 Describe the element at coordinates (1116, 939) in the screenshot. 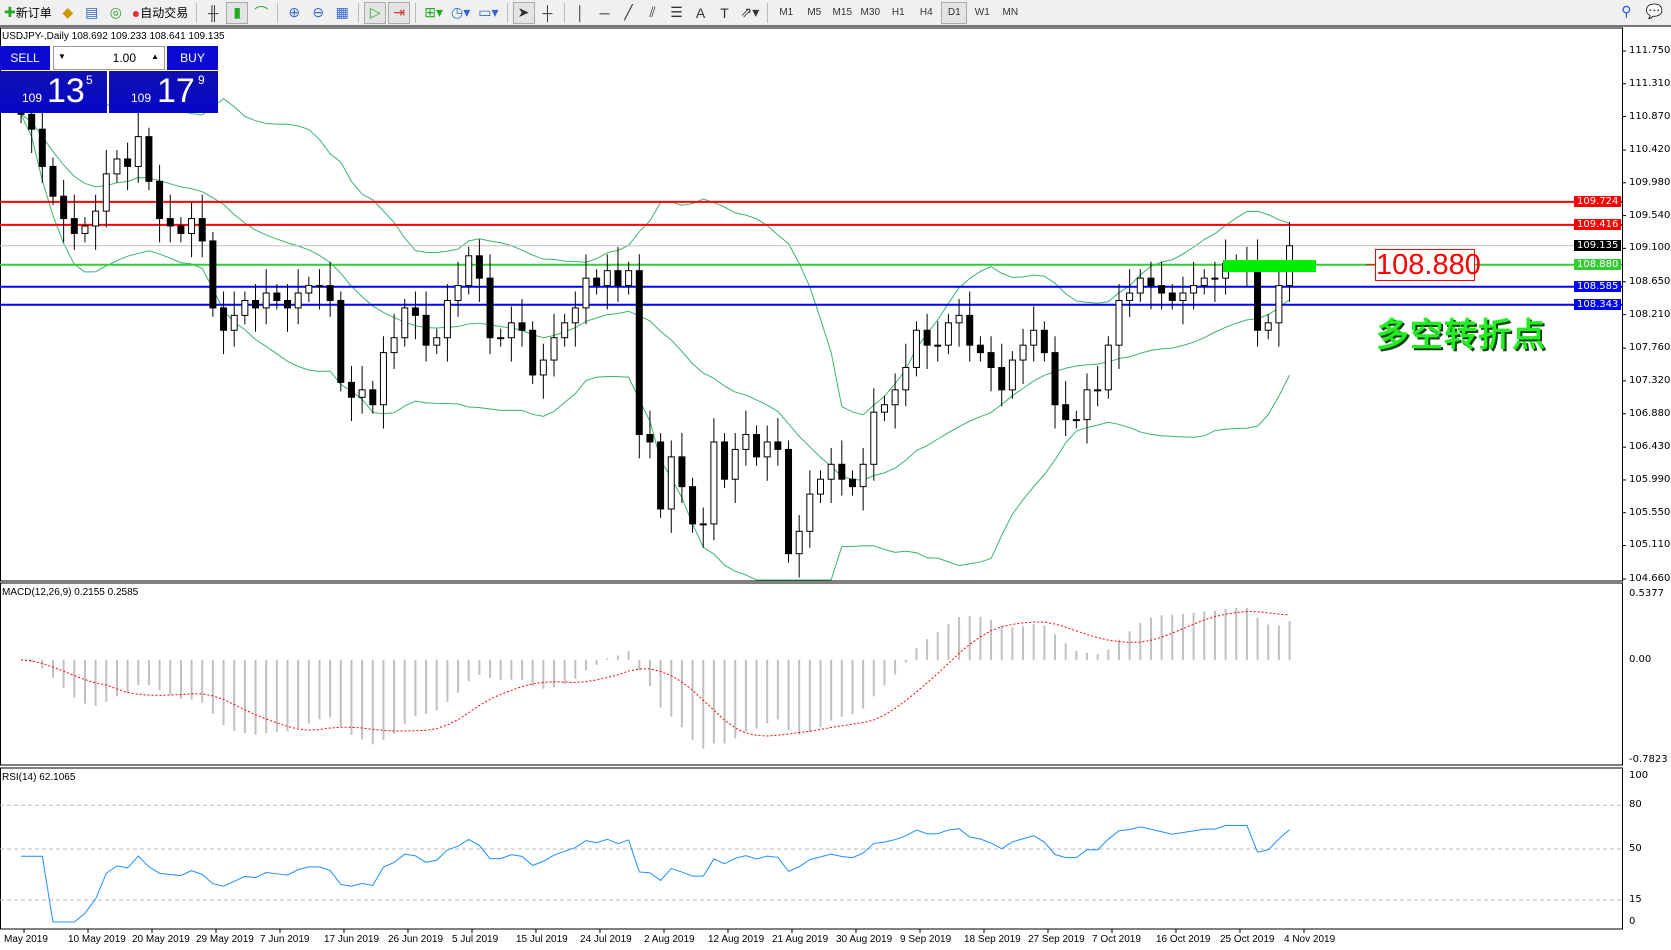

I see `date-label: 7 Oct 2019` at that location.